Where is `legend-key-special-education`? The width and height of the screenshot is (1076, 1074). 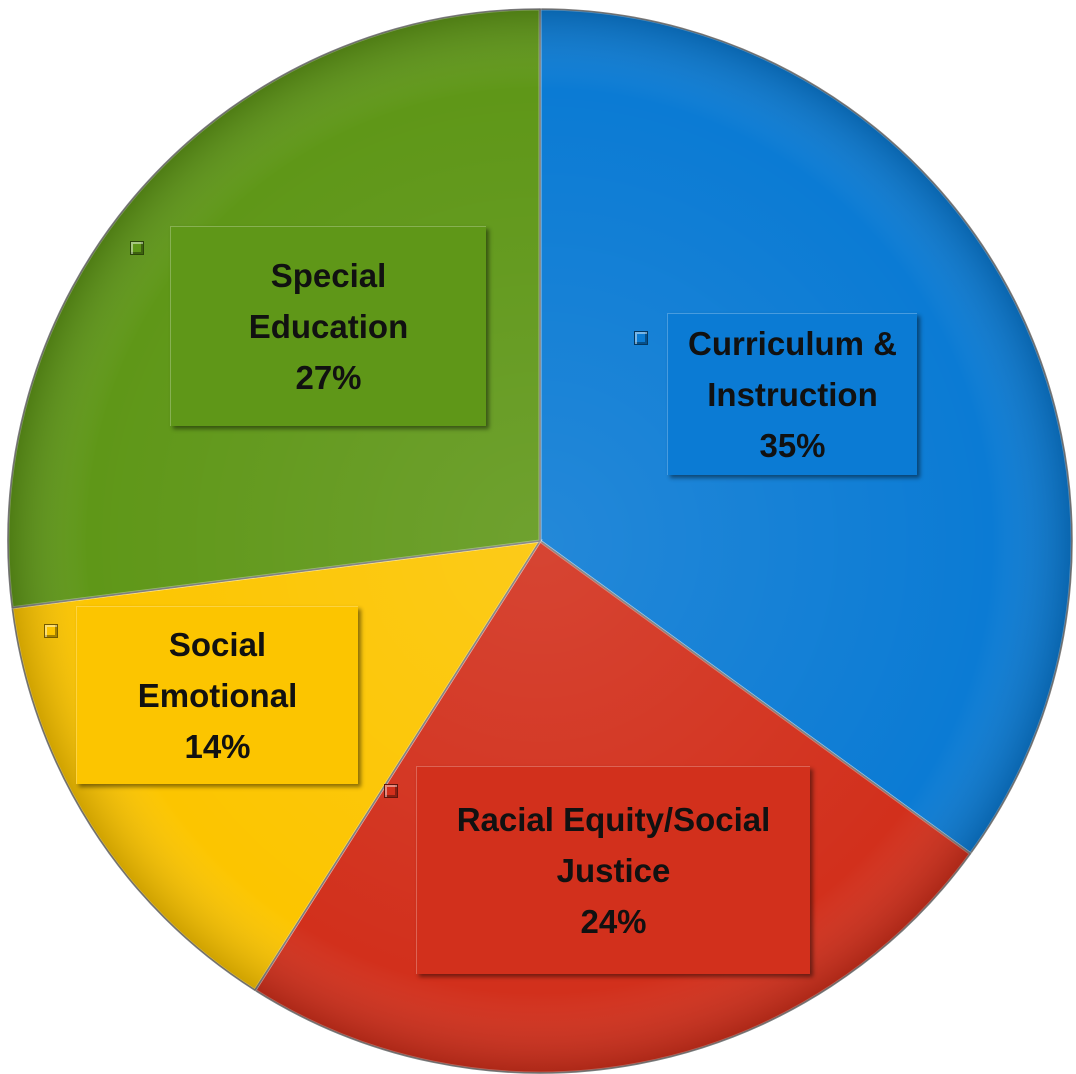 legend-key-special-education is located at coordinates (137, 248).